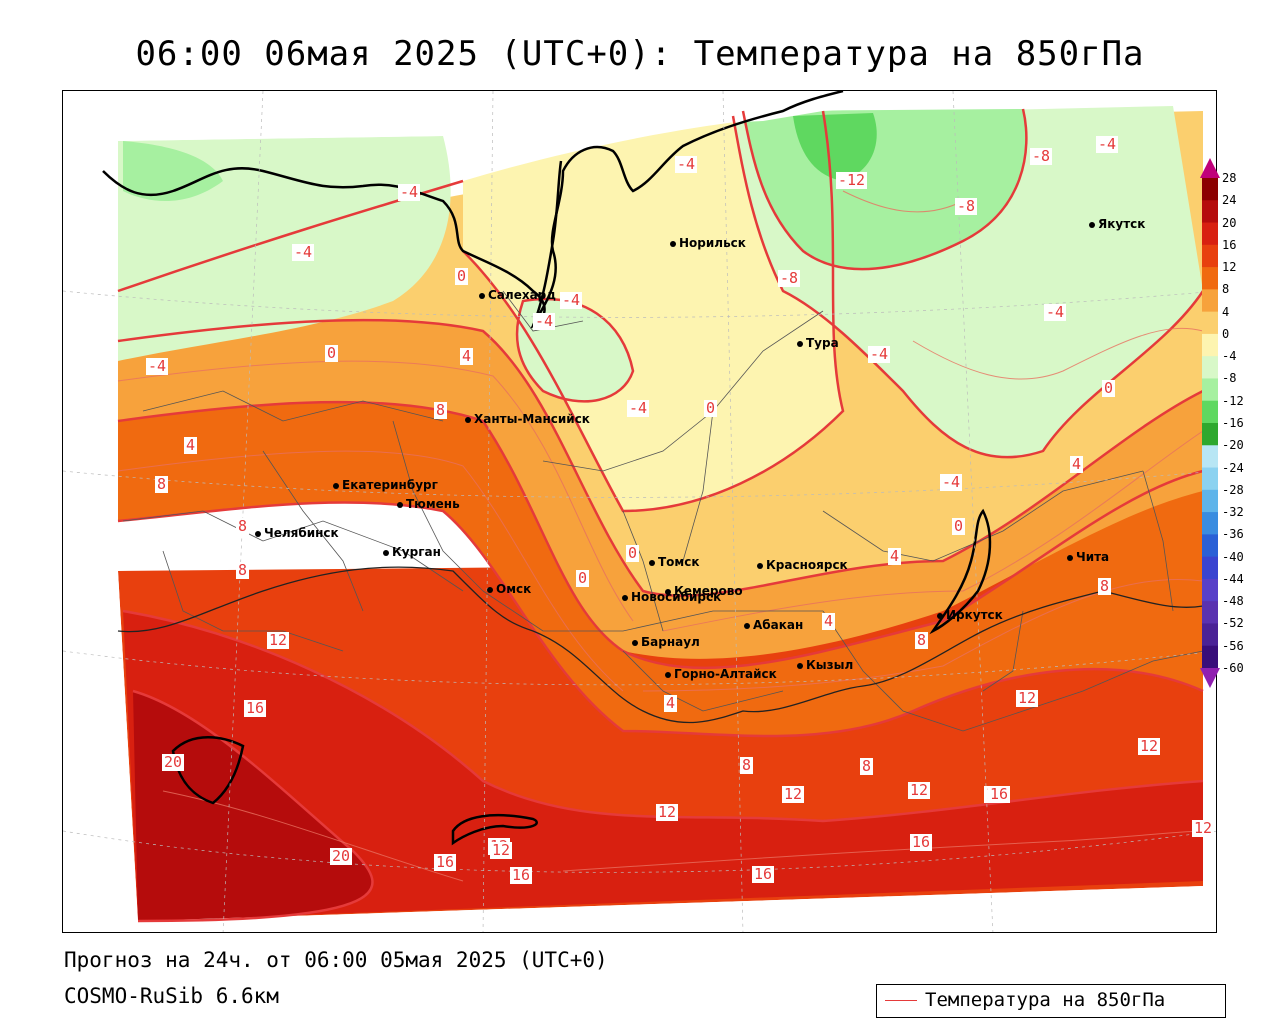 This screenshot has width=1280, height=1024. I want to click on lake-zaysan, so click(208, 770).